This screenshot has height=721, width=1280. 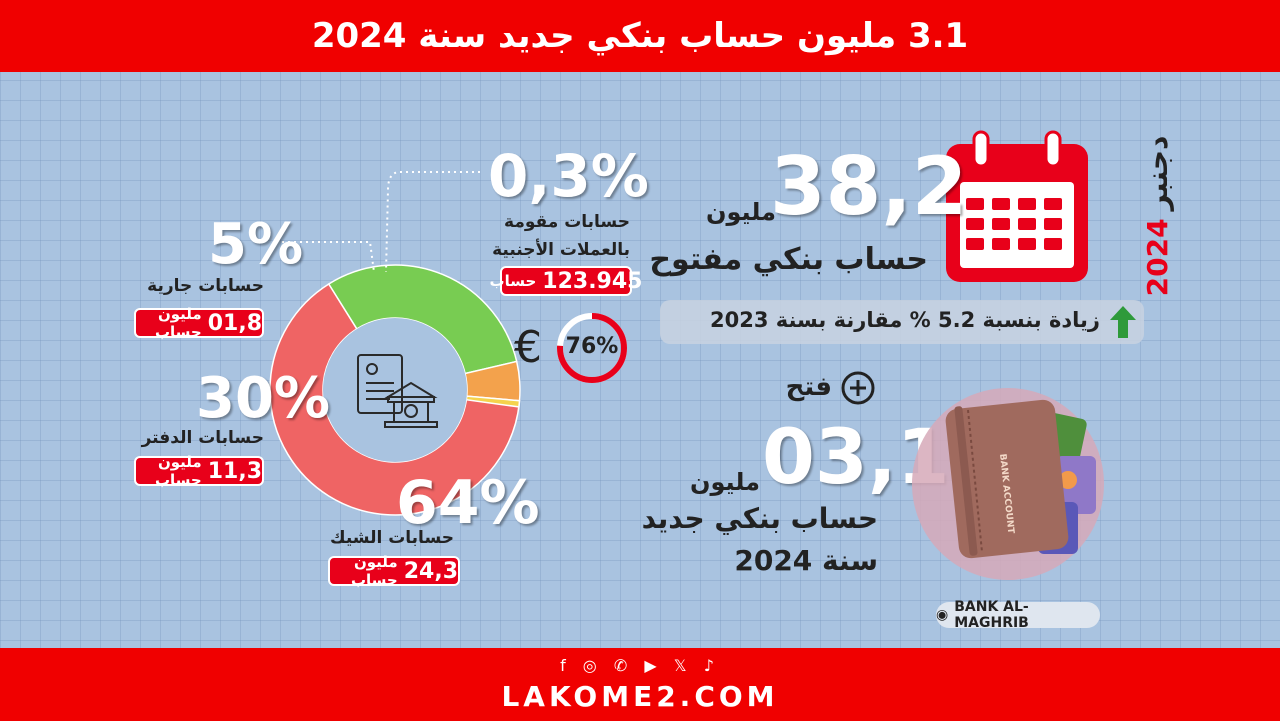 I want to click on new-accounts-label: حساب بنكي جديد, so click(x=759, y=518).